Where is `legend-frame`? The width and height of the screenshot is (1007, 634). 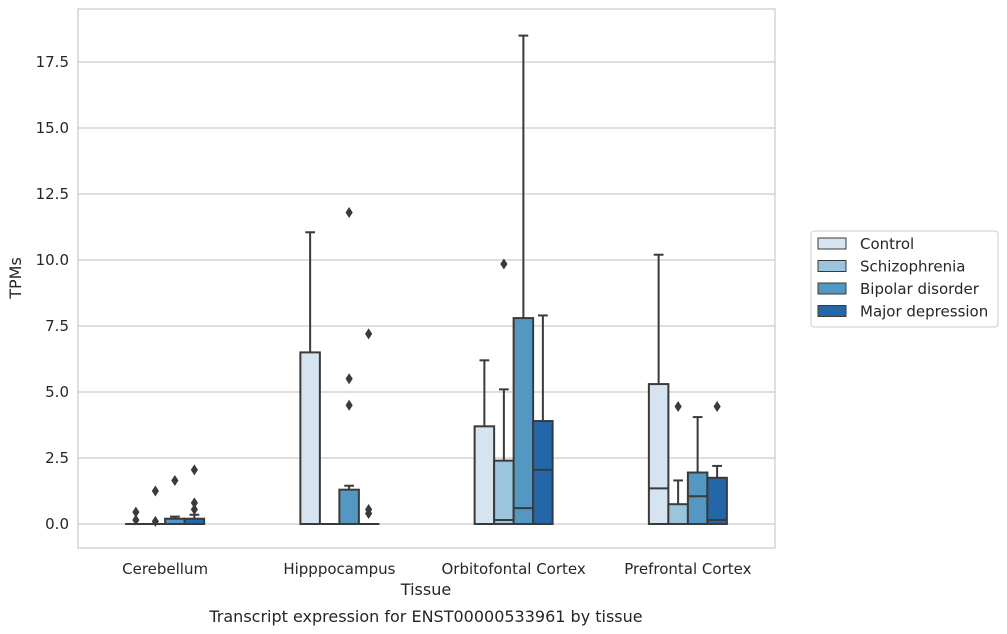 legend-frame is located at coordinates (904, 279).